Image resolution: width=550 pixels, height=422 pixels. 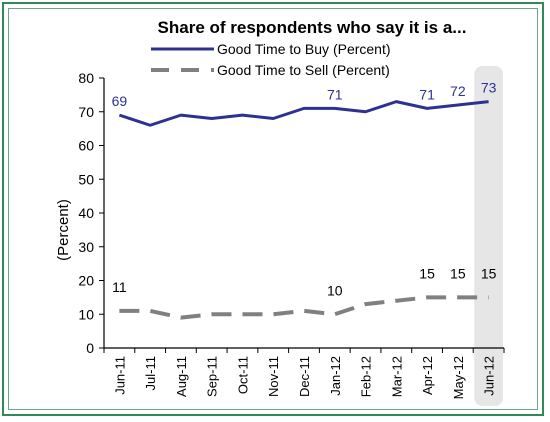 What do you see at coordinates (366, 376) in the screenshot?
I see `x-tick-label: Feb-12` at bounding box center [366, 376].